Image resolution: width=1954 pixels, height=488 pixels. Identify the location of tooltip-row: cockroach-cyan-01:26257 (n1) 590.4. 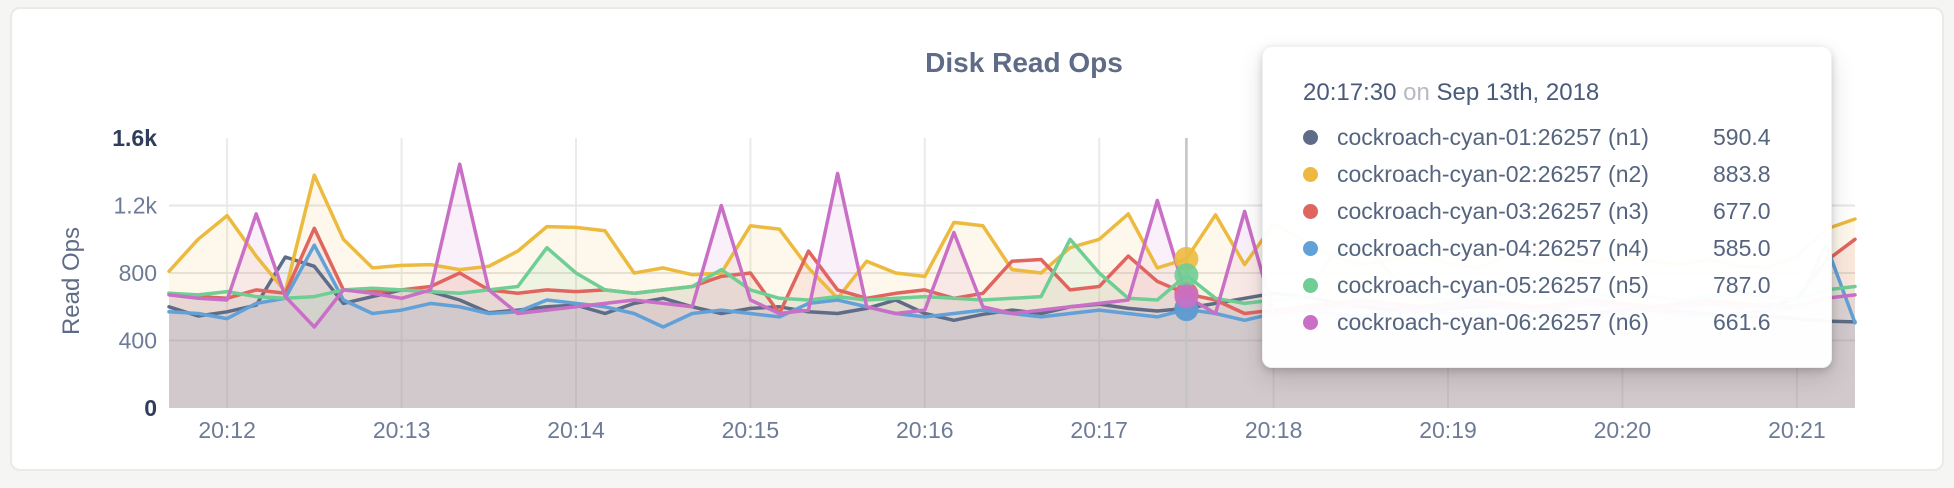
(1552, 137).